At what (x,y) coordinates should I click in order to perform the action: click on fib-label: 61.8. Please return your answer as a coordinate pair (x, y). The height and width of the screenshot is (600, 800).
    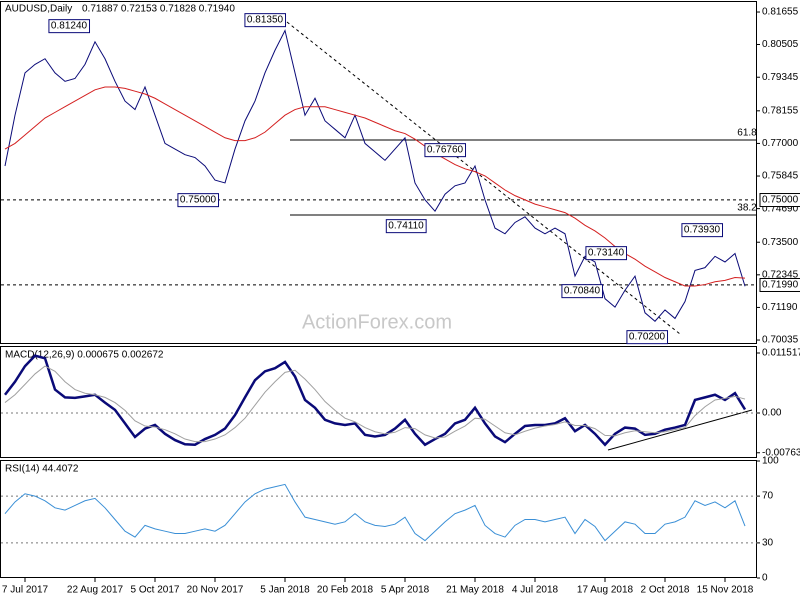
    Looking at the image, I should click on (747, 133).